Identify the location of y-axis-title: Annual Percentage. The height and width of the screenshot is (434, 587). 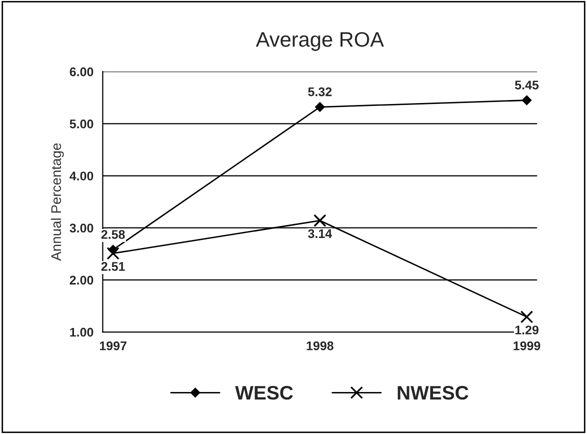
(57, 202).